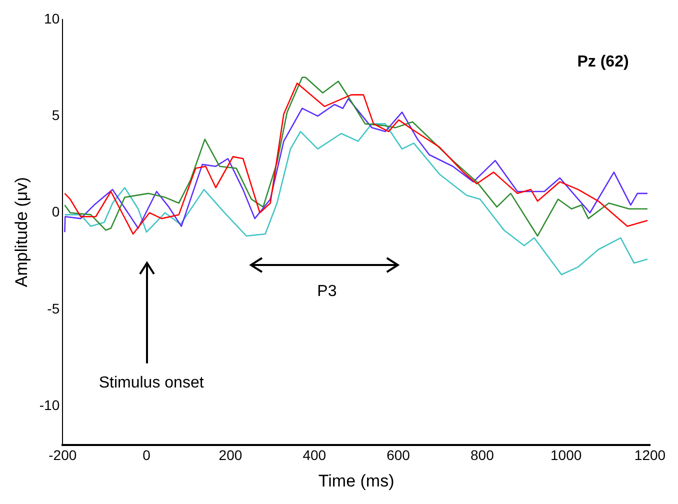 Image resolution: width=678 pixels, height=504 pixels. Describe the element at coordinates (230, 455) in the screenshot. I see `x-tick-label: 200` at that location.